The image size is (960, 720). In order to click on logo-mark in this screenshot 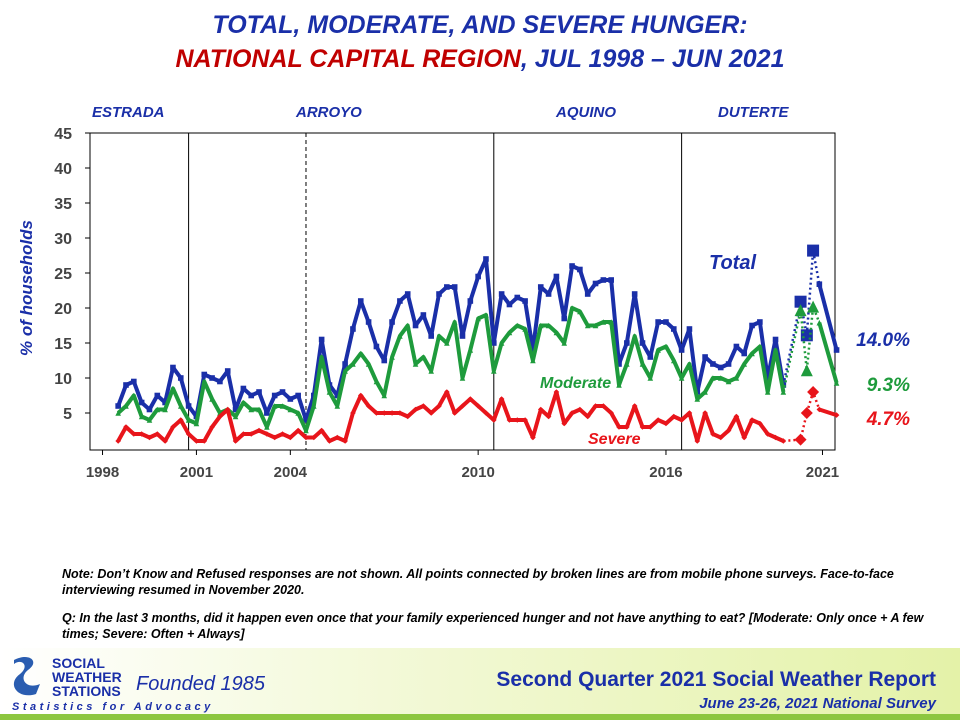, I will do `click(26, 676)`.